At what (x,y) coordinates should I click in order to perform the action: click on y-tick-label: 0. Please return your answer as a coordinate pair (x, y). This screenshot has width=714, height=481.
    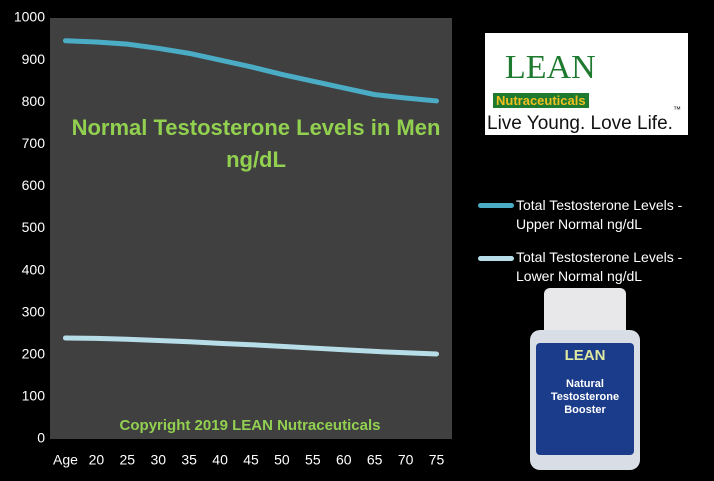
    Looking at the image, I should click on (41, 438).